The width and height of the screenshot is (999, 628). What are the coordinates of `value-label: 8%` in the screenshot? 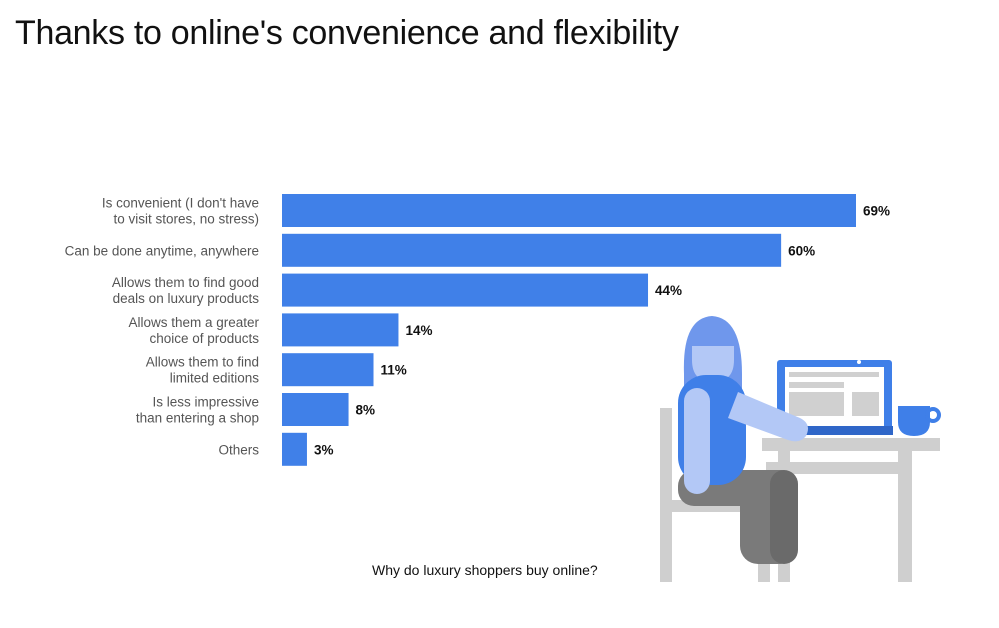 It's located at (366, 410).